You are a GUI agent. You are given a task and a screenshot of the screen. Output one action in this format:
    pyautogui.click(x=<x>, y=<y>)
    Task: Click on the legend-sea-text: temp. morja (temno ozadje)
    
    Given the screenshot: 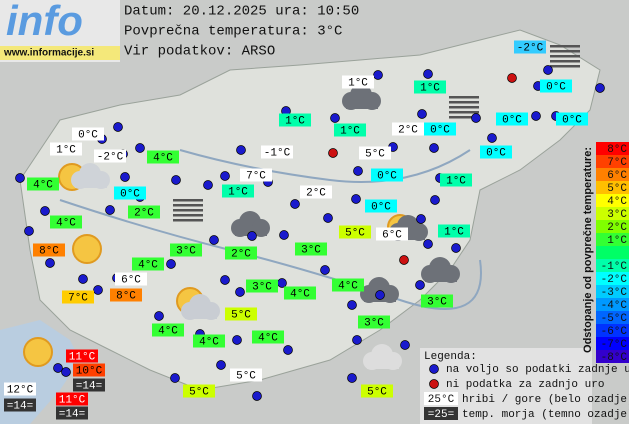 What is the action you would take?
    pyautogui.click(x=545, y=415)
    